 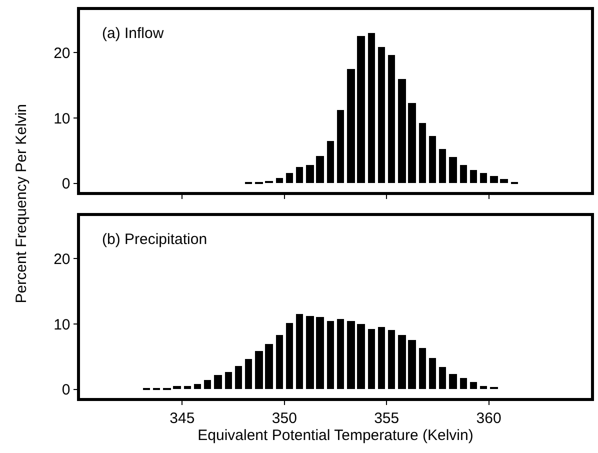 What do you see at coordinates (489, 418) in the screenshot?
I see `x-tick-label: 360` at bounding box center [489, 418].